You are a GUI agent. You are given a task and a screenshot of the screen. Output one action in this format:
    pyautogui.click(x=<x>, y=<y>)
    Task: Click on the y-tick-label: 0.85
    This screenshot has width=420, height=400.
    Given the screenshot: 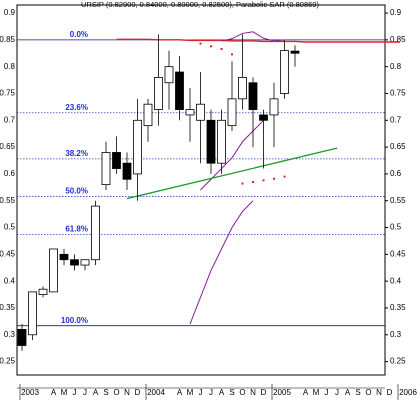 What is the action you would take?
    pyautogui.click(x=398, y=39)
    